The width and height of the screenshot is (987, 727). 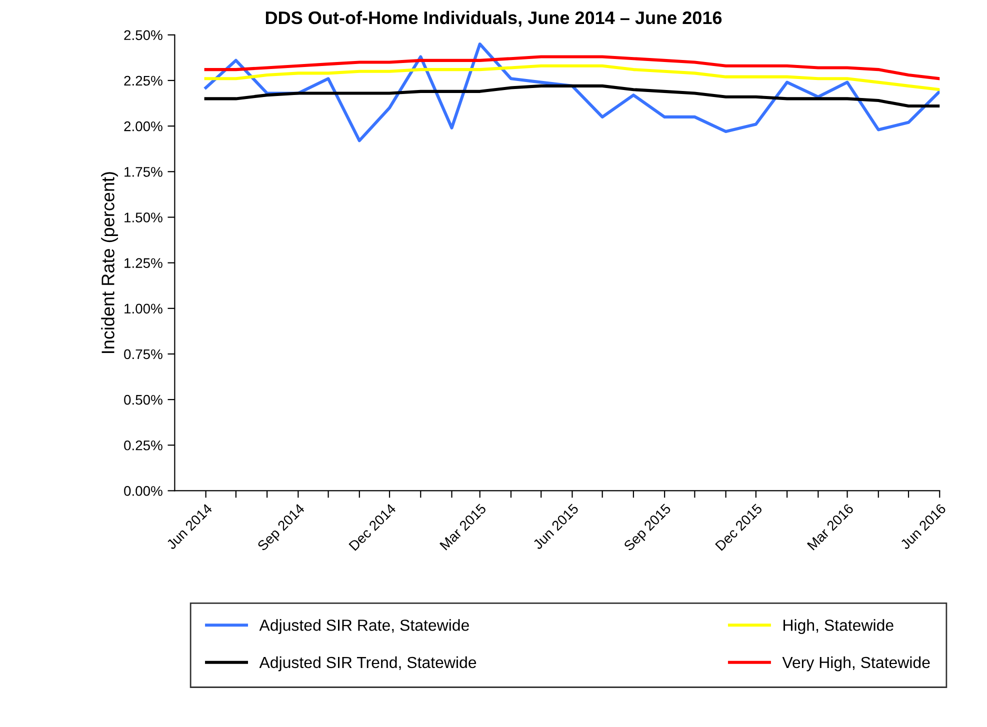 What do you see at coordinates (494, 18) in the screenshot?
I see `chart-title: DDS Out-of-Home Individuals, June 2014 – June 2016` at bounding box center [494, 18].